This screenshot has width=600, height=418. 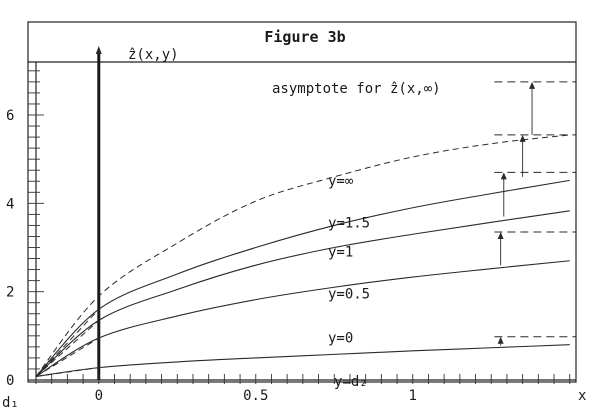 I want to click on series-label: y=0, so click(x=340, y=338).